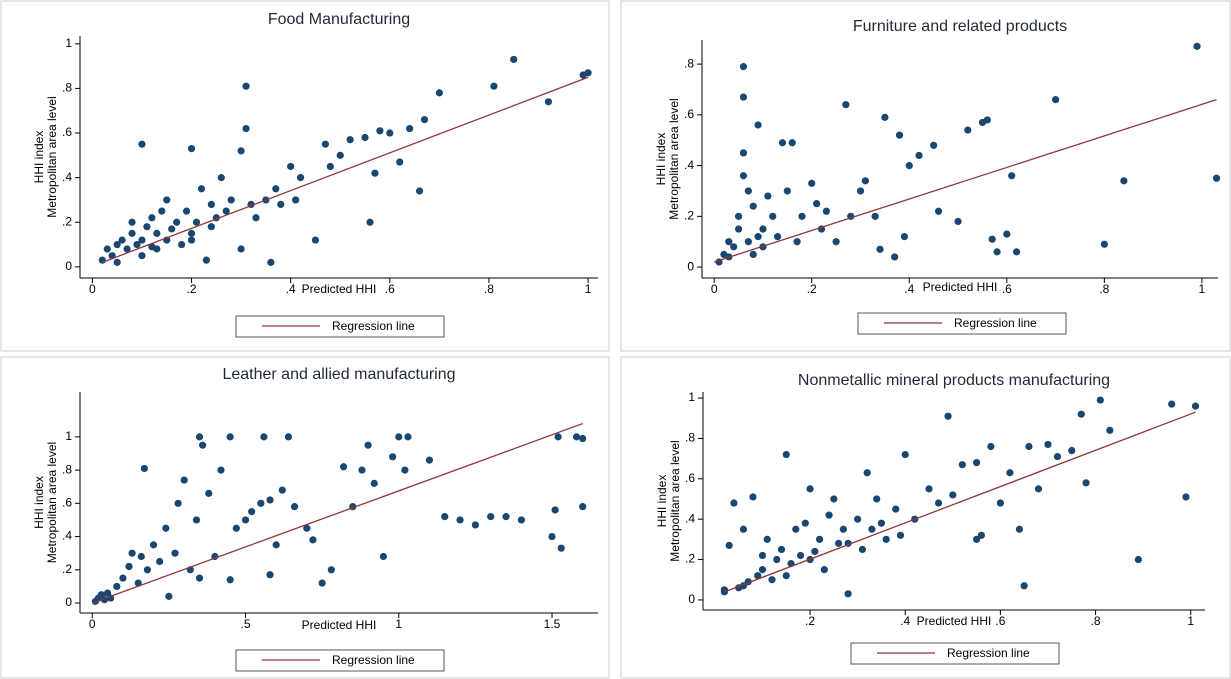  Describe the element at coordinates (661, 159) in the screenshot. I see `y-axis-label: HHI index` at that location.